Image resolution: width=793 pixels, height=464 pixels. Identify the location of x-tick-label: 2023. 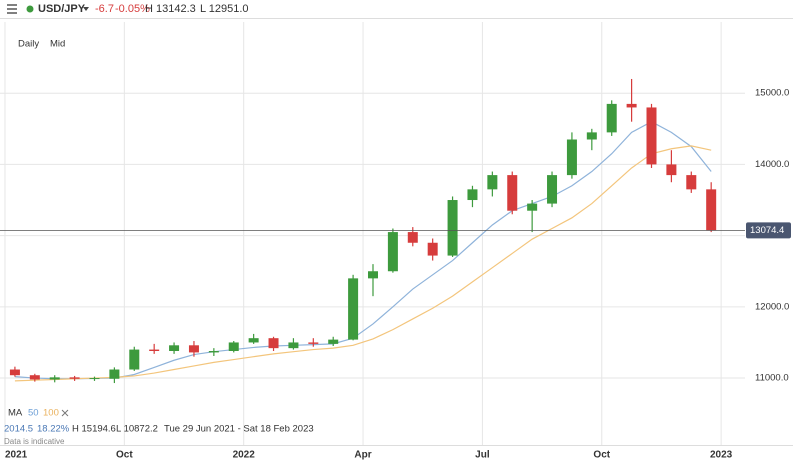
(721, 455).